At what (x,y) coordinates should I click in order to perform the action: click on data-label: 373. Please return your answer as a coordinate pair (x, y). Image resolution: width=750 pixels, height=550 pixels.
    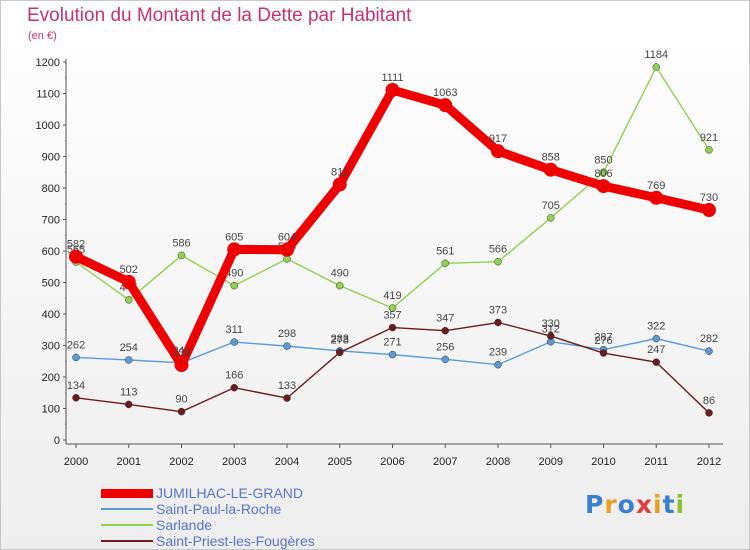
    Looking at the image, I should click on (498, 311).